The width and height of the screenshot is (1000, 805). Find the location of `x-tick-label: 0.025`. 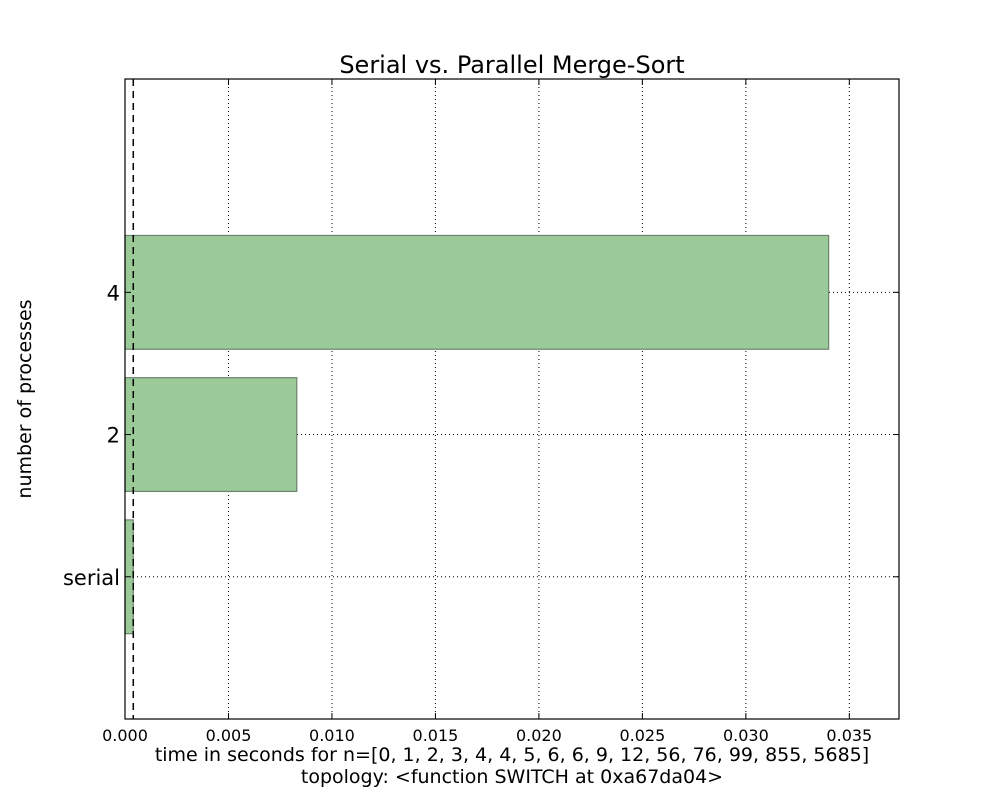

x-tick-label: 0.025 is located at coordinates (642, 735).